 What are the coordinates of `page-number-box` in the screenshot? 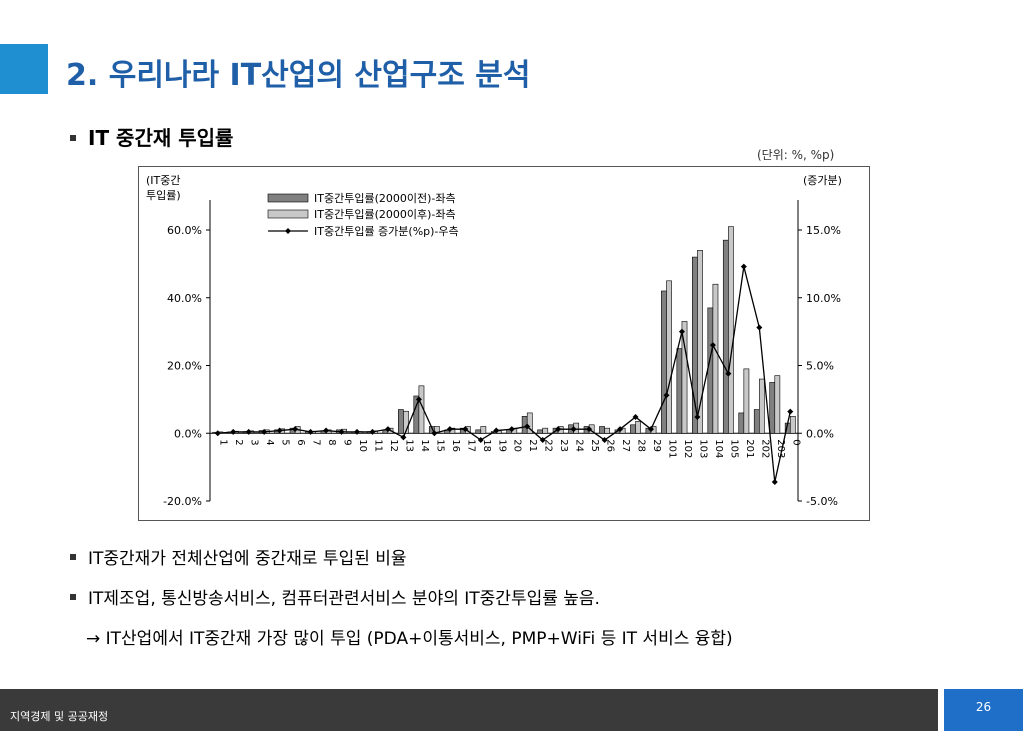 It's located at (983, 710).